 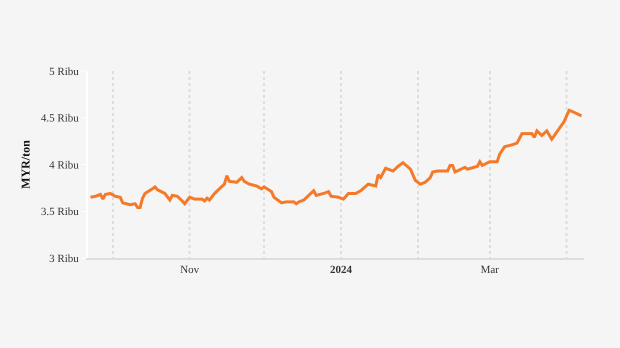 I want to click on x-tick-label: Mar, so click(x=490, y=270).